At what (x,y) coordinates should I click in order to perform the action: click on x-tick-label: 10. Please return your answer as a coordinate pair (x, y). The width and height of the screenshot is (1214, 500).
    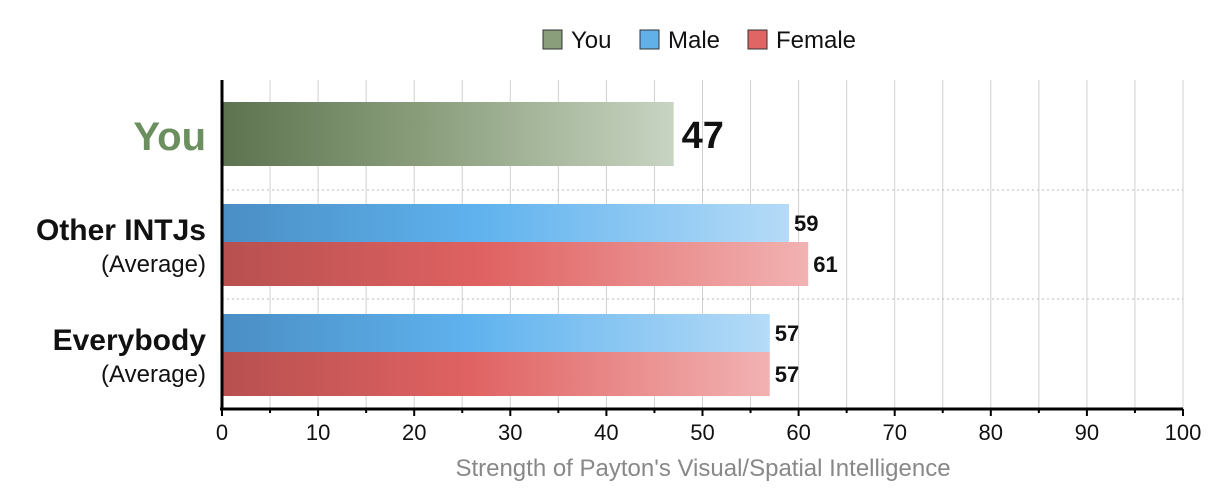
    Looking at the image, I should click on (318, 432).